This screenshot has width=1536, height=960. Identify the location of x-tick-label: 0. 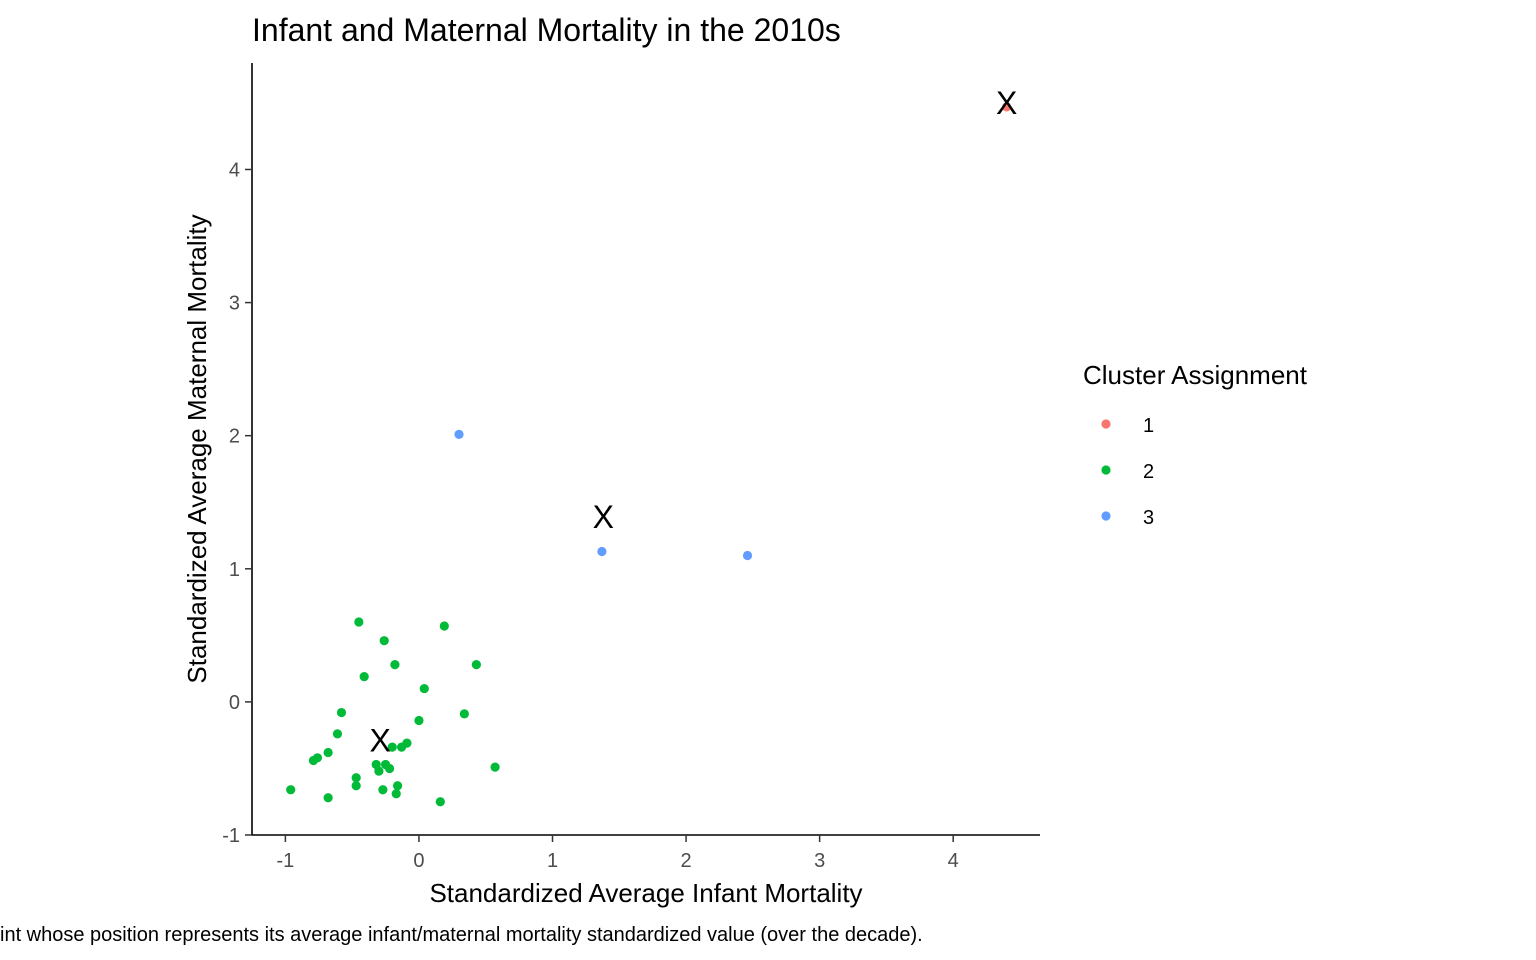
(418, 861).